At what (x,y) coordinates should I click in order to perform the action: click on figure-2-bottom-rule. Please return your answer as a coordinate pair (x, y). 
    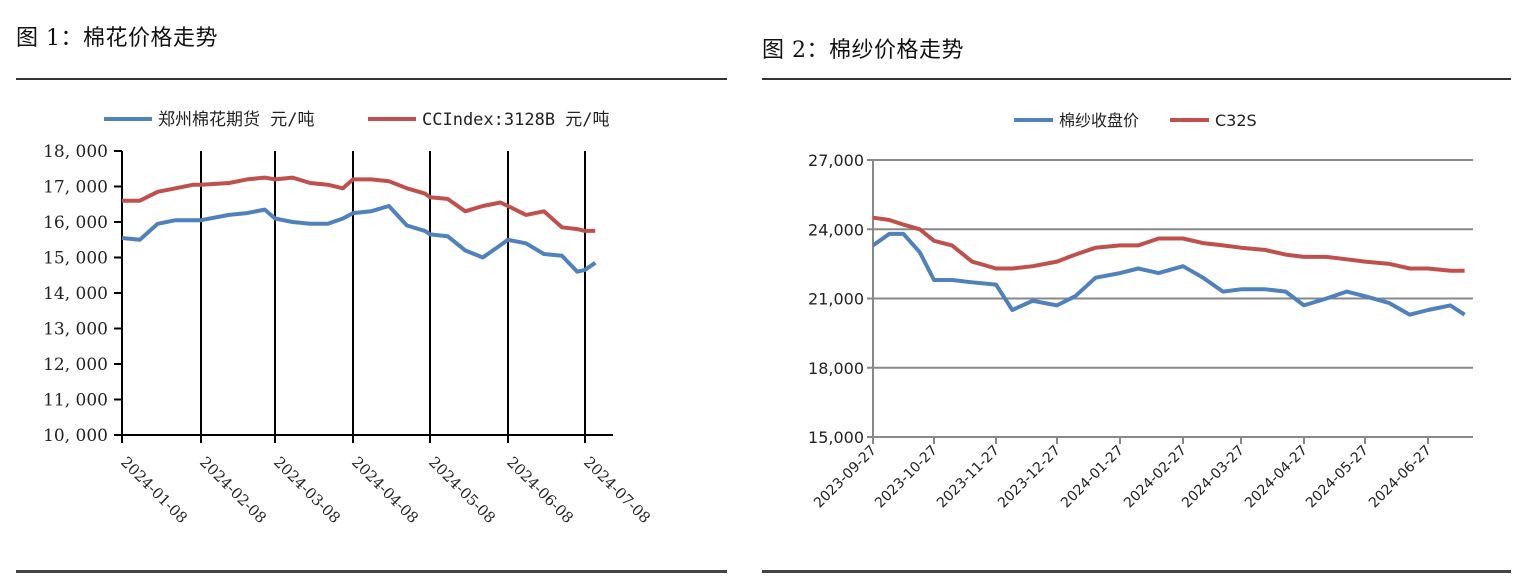
    Looking at the image, I should click on (1136, 571).